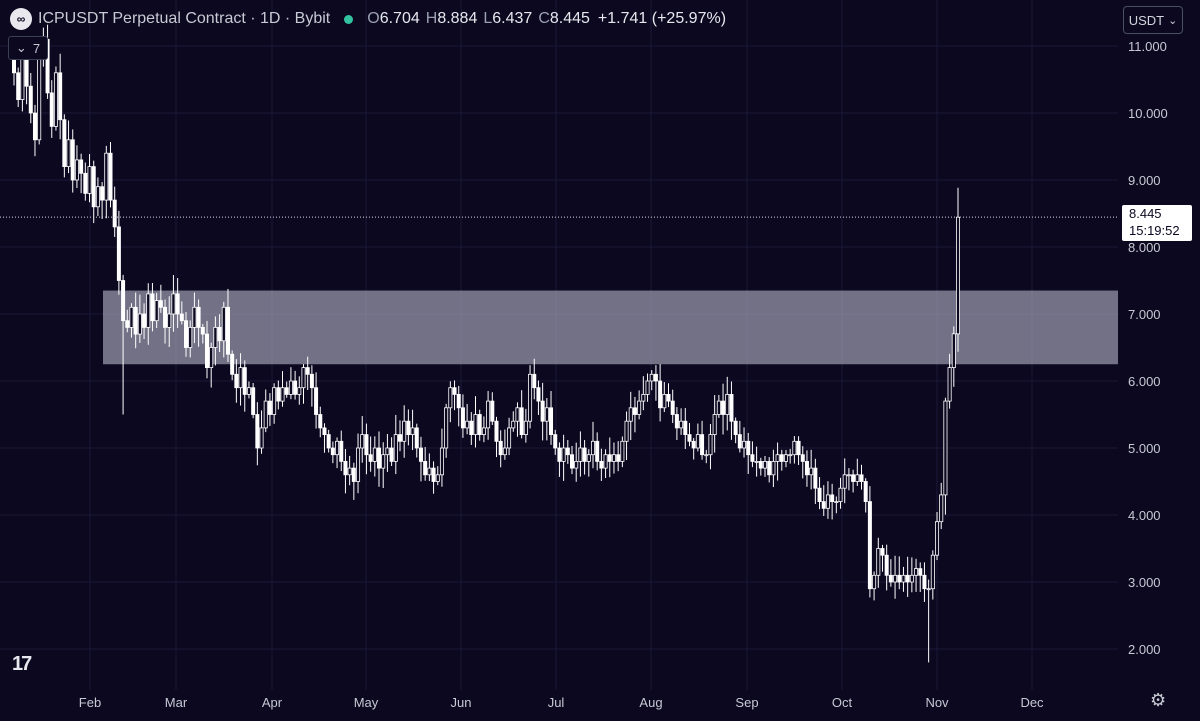 This screenshot has width=1200, height=721. I want to click on symbol-title: ICPUSDT Perpetual Contract · 1D · Bybit, so click(184, 18).